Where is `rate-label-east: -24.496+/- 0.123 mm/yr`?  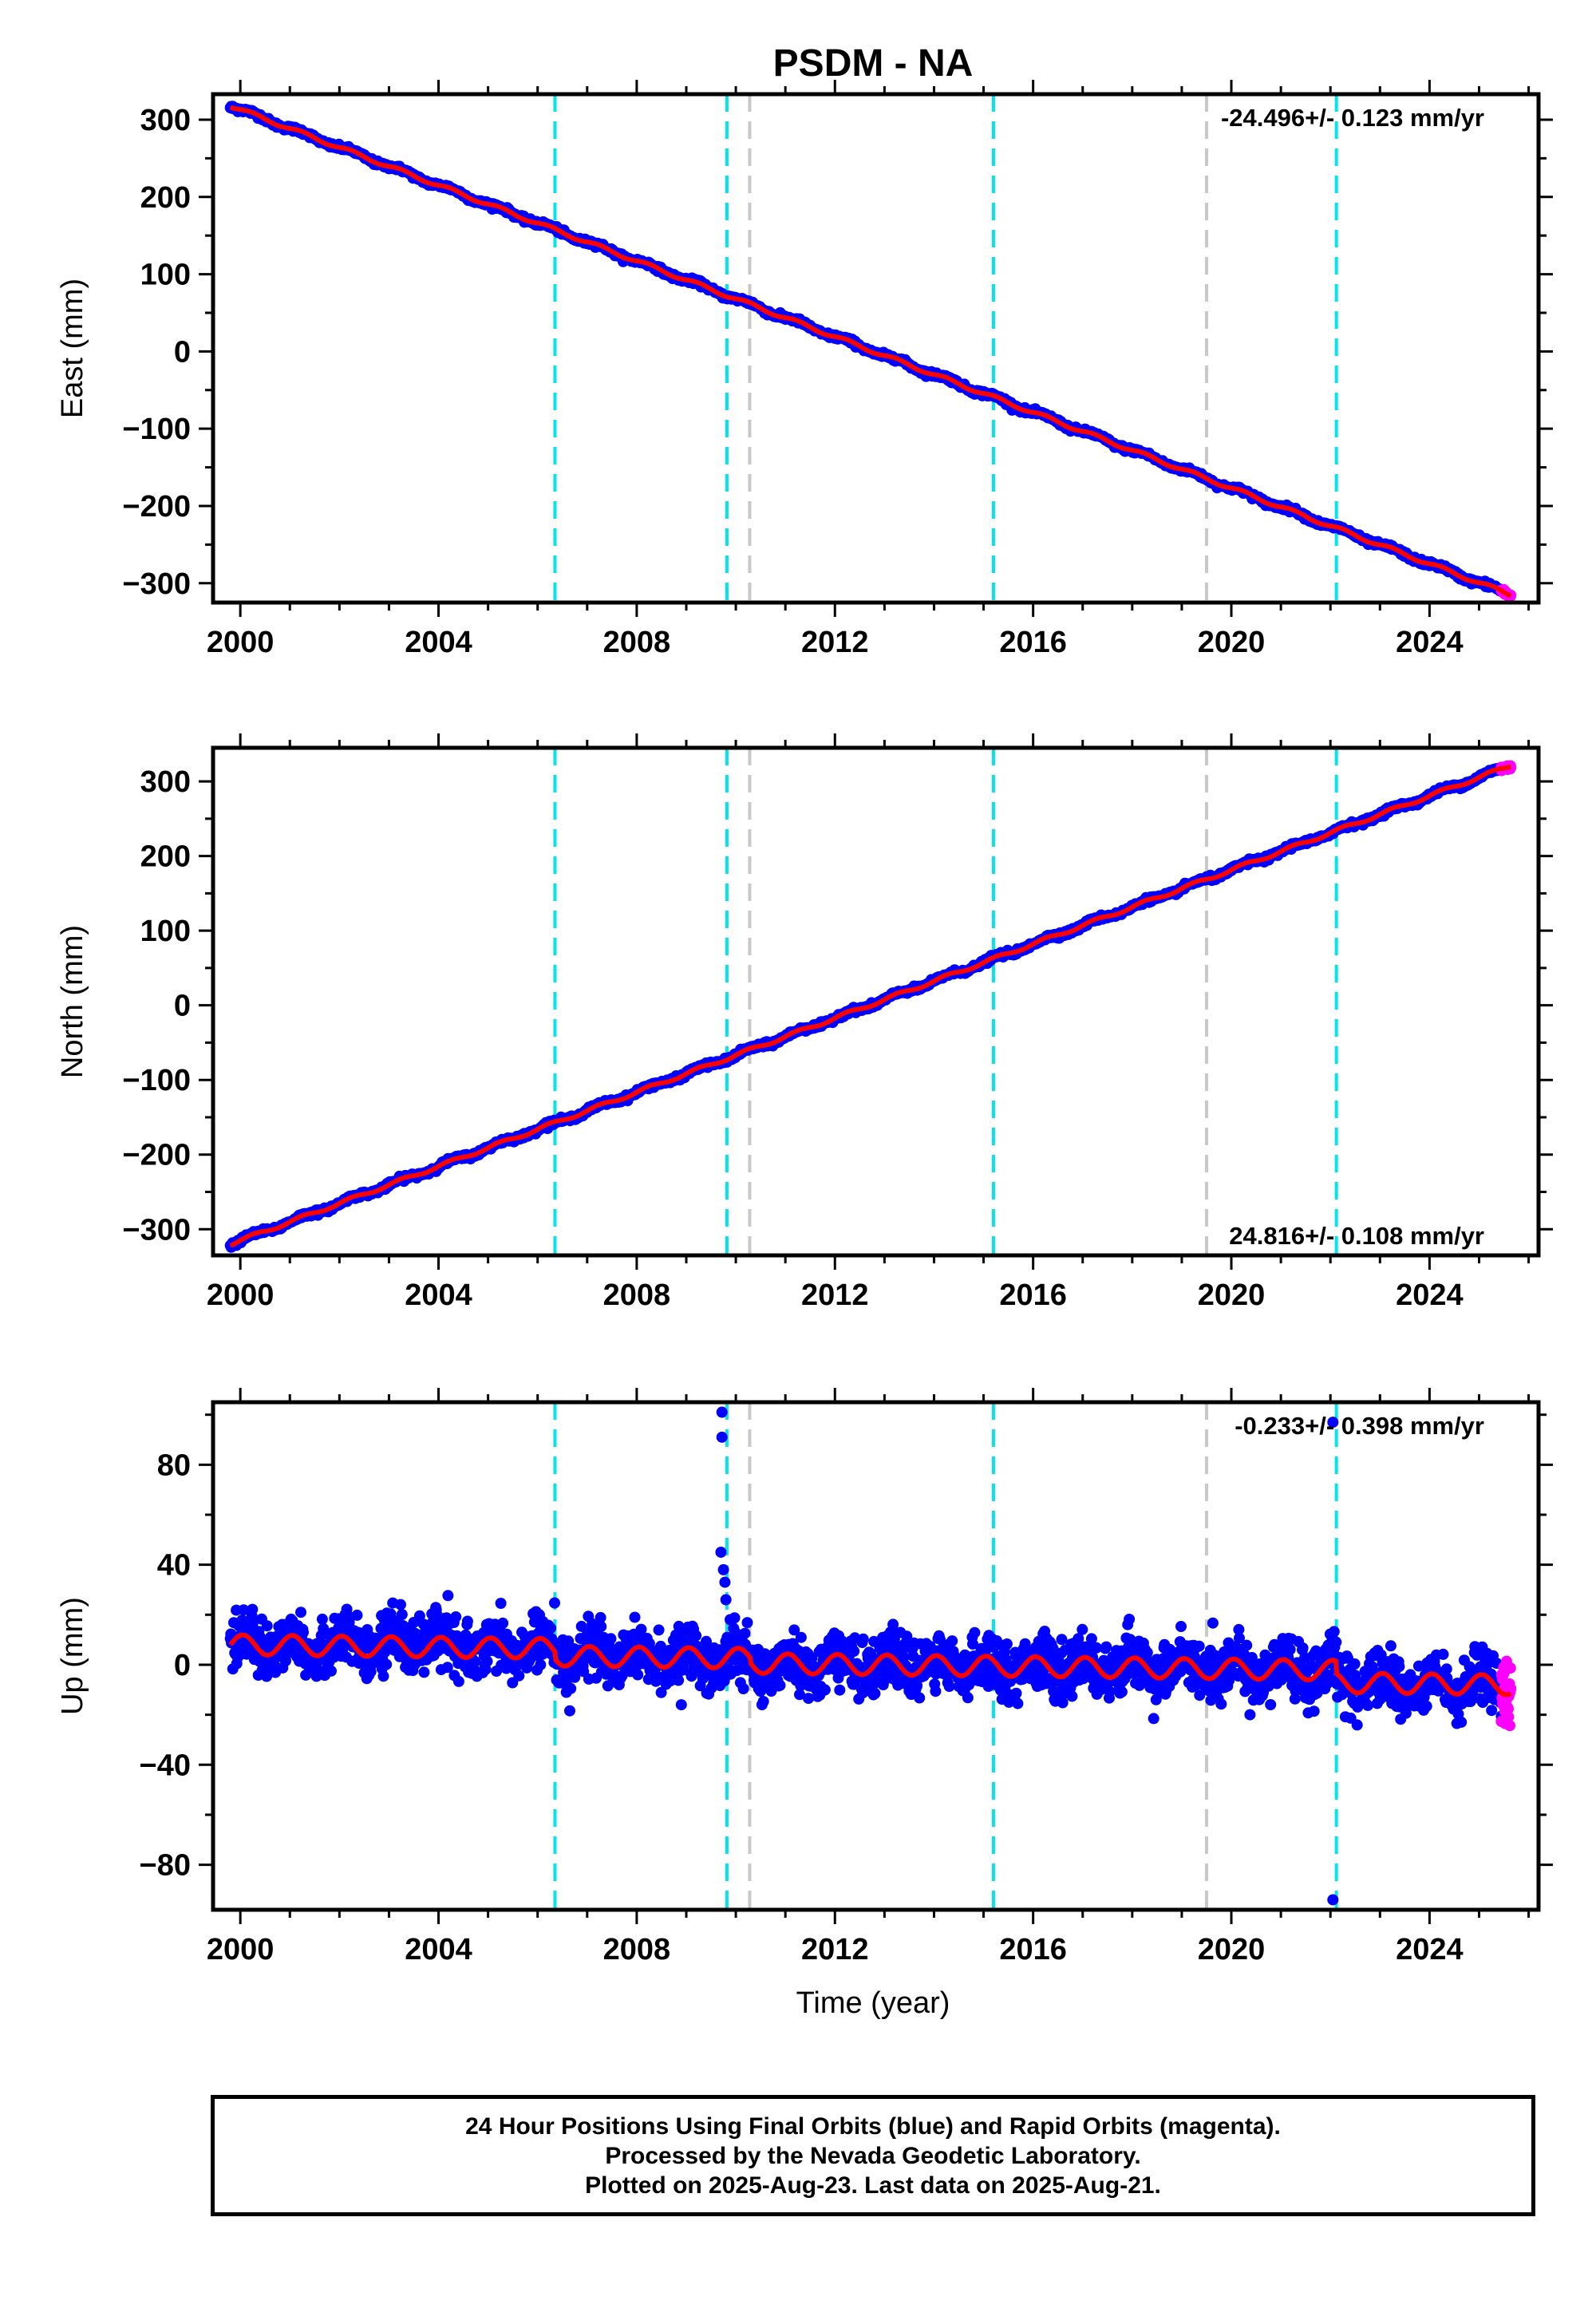 rate-label-east: -24.496+/- 0.123 mm/yr is located at coordinates (1352, 118).